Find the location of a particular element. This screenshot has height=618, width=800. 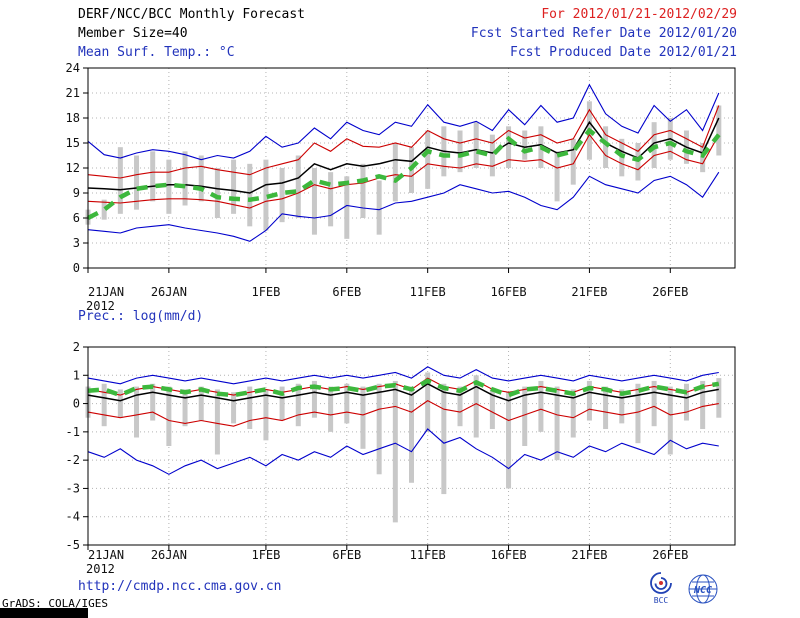

ncc-logo-label: NCC is located at coordinates (702, 590).